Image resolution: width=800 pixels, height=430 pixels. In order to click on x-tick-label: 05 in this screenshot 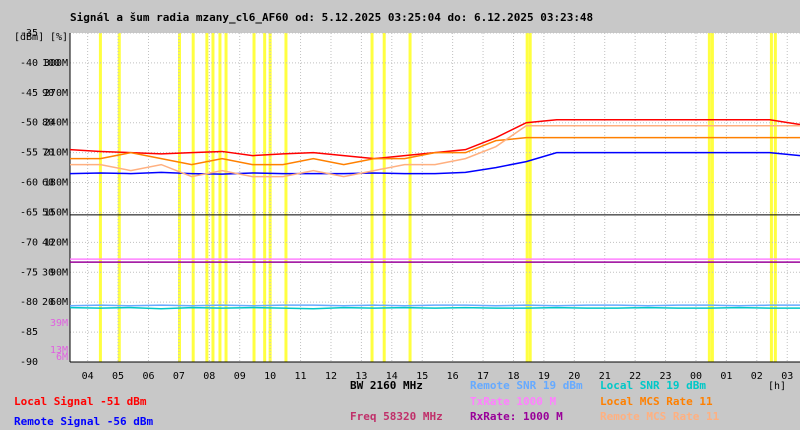, I will do `click(118, 376)`.